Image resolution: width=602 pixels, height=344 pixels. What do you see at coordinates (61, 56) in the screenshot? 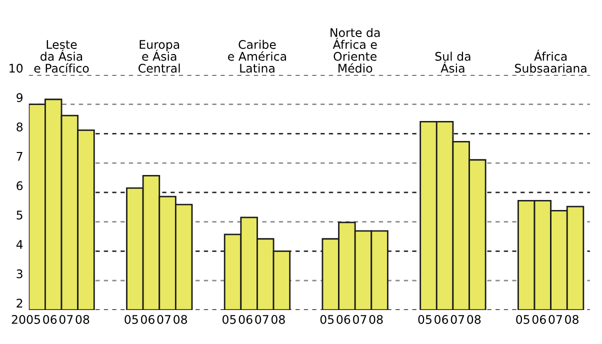
I see `text: Leste da Ásia e Pacífico` at bounding box center [61, 56].